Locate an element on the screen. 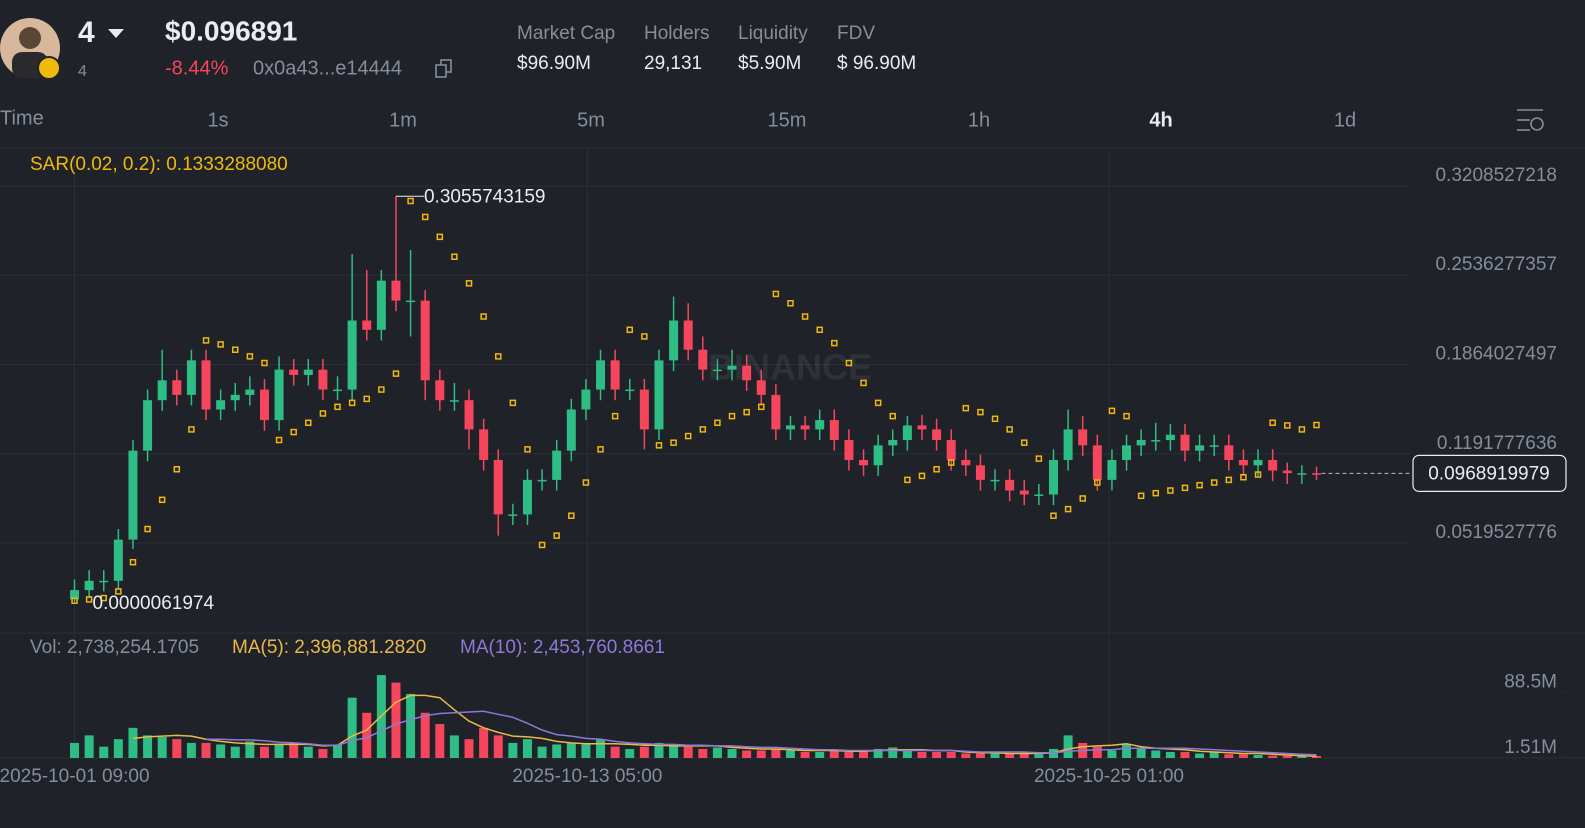 Image resolution: width=1585 pixels, height=828 pixels. sar-legend: SAR(0.02, 0.2): 0.1333288080 is located at coordinates (159, 164).